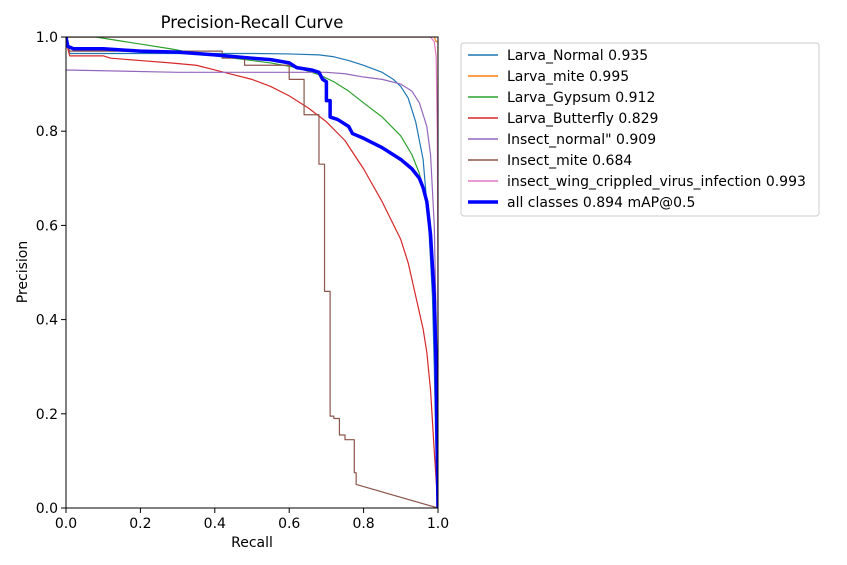 The image size is (847, 565). I want to click on chart-title: Precision-Recall Curve, so click(252, 22).